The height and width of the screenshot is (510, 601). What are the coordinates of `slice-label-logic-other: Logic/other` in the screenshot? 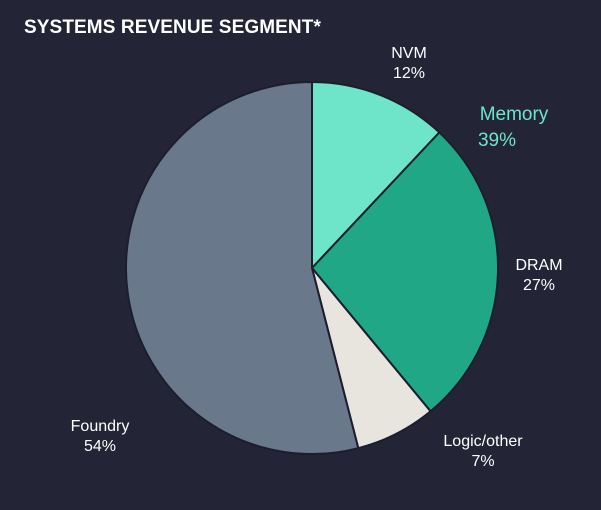 It's located at (483, 441).